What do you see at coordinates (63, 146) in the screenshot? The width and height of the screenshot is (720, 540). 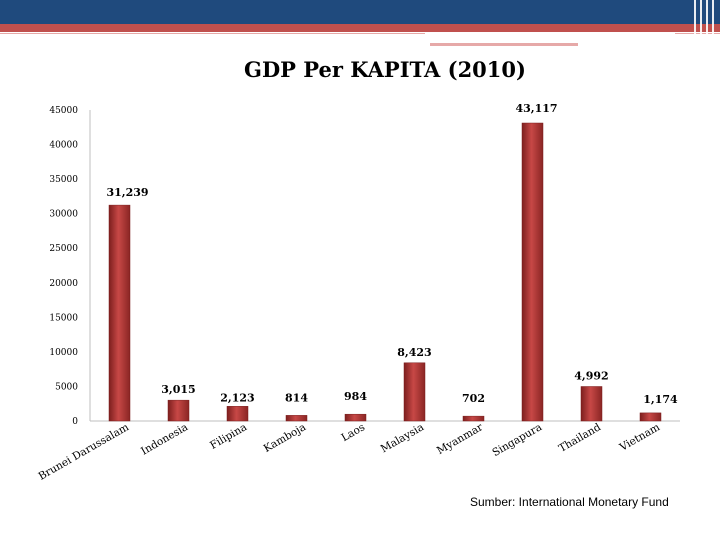 I see `y-tick-label: 40000` at bounding box center [63, 146].